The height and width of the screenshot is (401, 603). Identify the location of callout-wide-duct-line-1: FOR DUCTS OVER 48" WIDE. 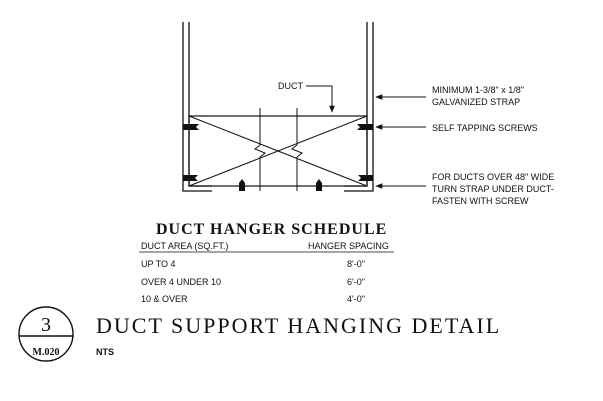
(493, 177).